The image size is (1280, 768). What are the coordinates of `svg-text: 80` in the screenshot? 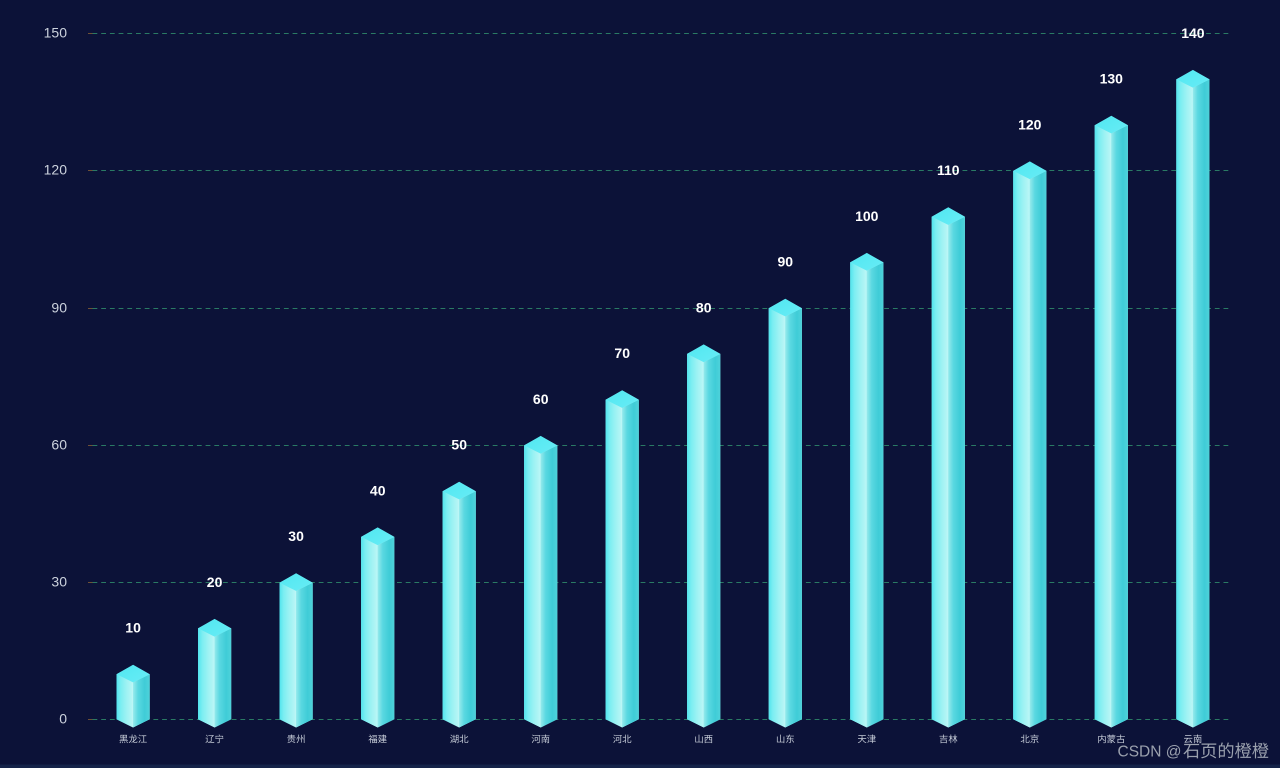 It's located at (704, 307).